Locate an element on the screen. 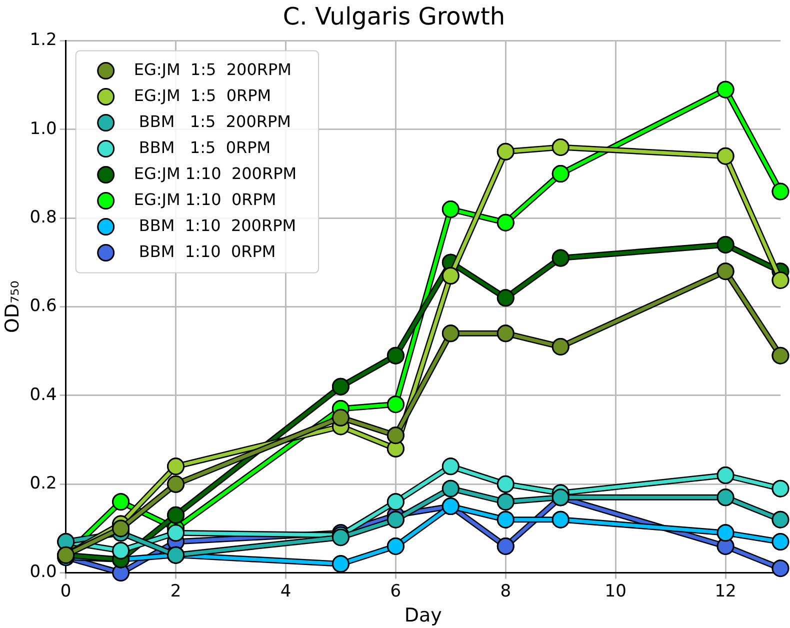 The height and width of the screenshot is (628, 790). legend-label: BBM 1:10 200RPM is located at coordinates (215, 225).